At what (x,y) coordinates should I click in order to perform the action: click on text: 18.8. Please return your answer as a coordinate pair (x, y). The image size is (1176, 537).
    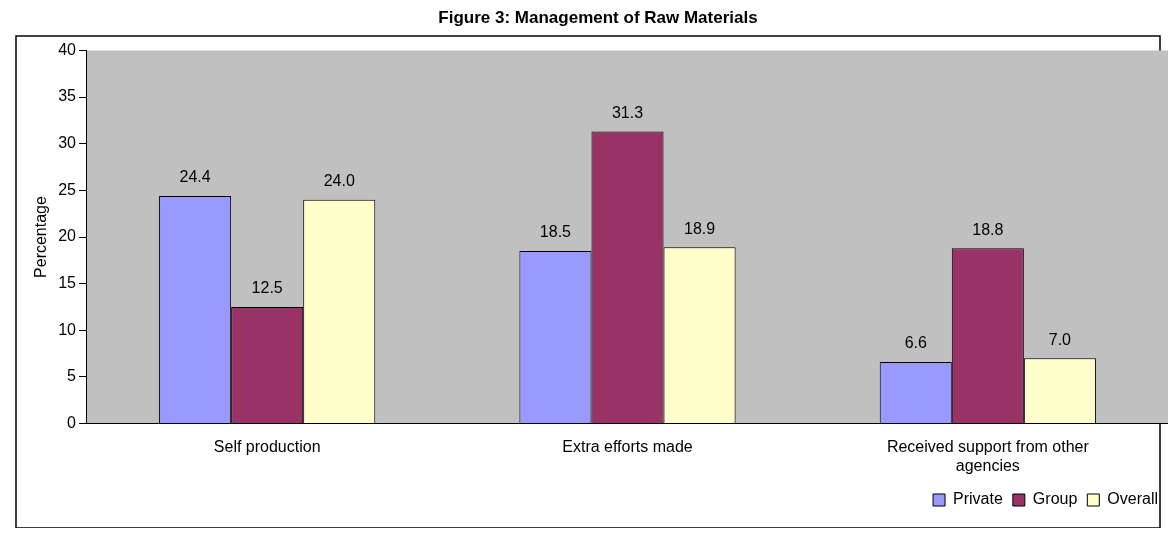
    Looking at the image, I should click on (988, 229).